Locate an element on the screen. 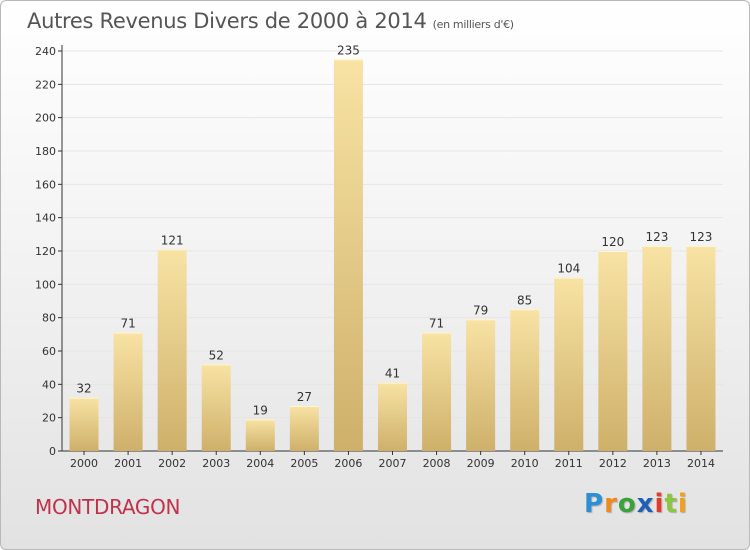  x-tick-label: 2000 is located at coordinates (84, 463).